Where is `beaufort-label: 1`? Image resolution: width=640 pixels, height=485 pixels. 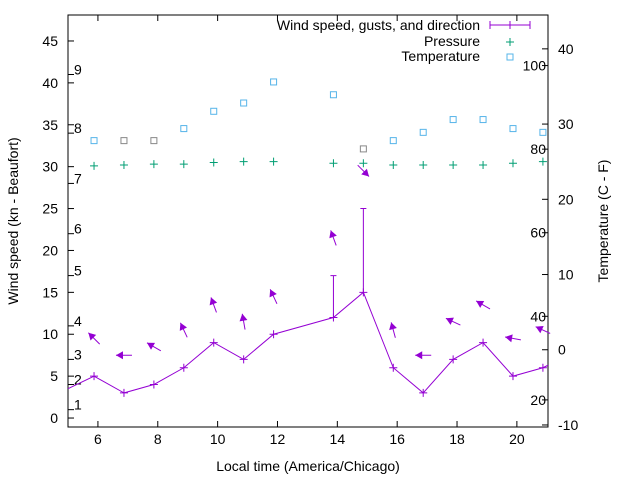 beaufort-label: 1 is located at coordinates (78, 405).